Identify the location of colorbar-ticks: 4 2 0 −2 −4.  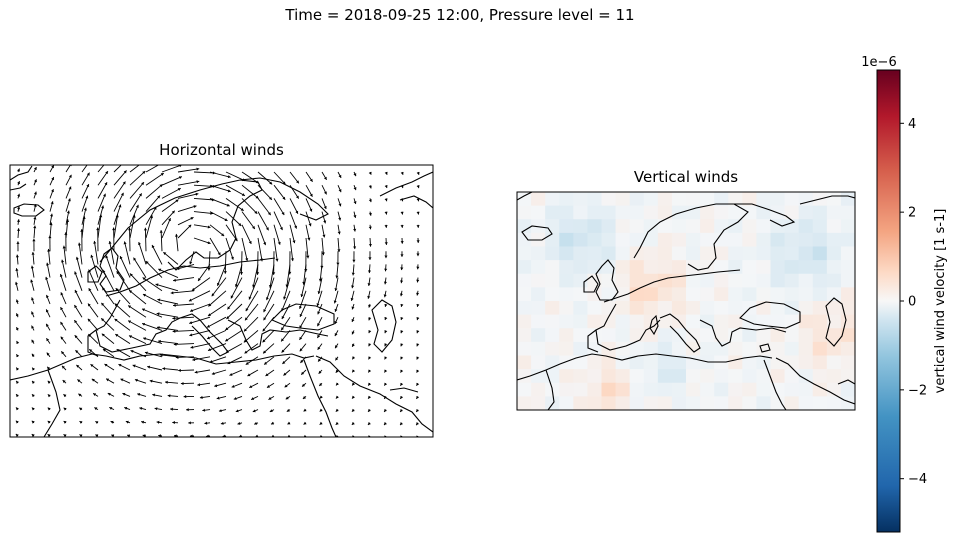
(913, 302).